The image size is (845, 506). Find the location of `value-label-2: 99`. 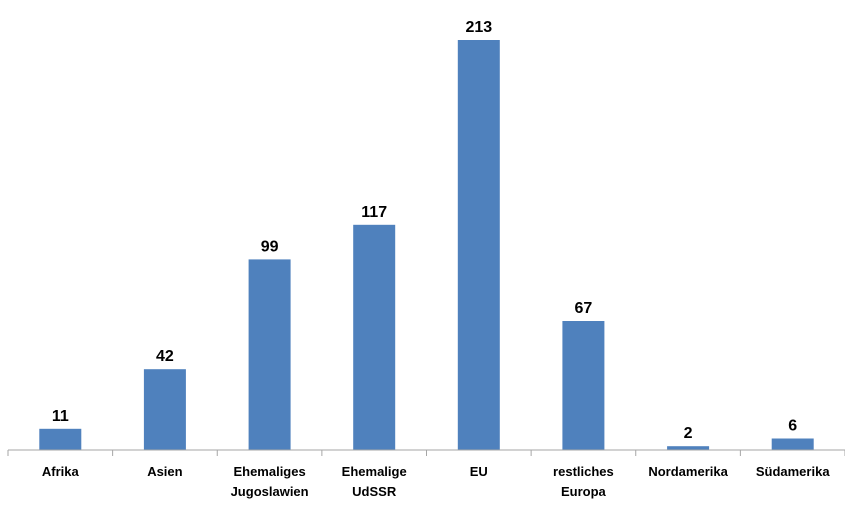

value-label-2: 99 is located at coordinates (270, 246).